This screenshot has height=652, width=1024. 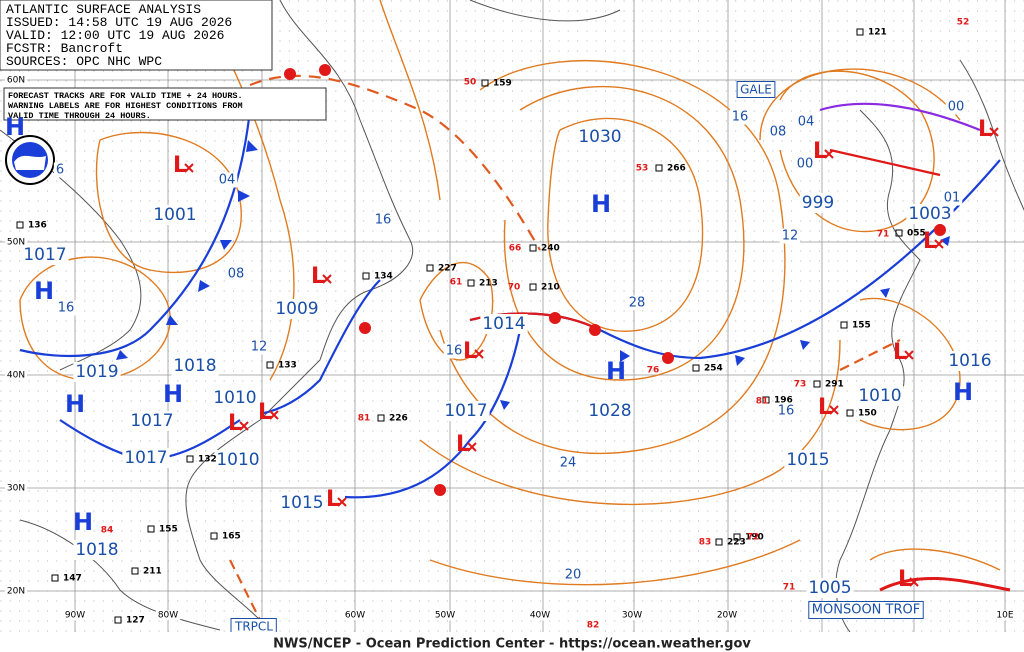 I want to click on station-pressure: 227, so click(x=447, y=269).